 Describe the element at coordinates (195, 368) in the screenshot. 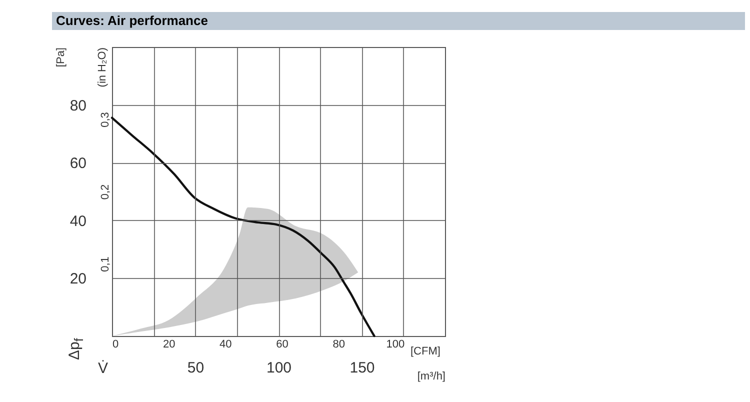

I see `x2-tick-label: 50` at that location.